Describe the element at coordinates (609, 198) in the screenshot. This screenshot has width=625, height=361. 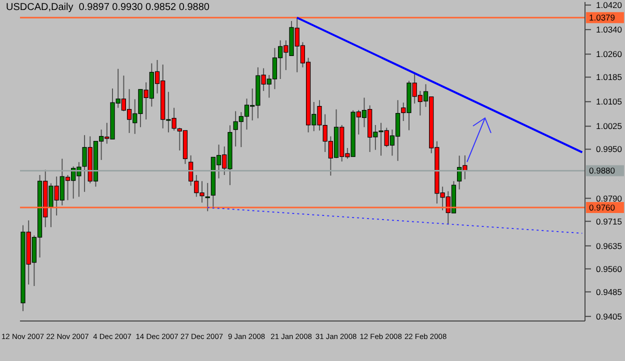
I see `y-tick-label: 0.9790` at that location.